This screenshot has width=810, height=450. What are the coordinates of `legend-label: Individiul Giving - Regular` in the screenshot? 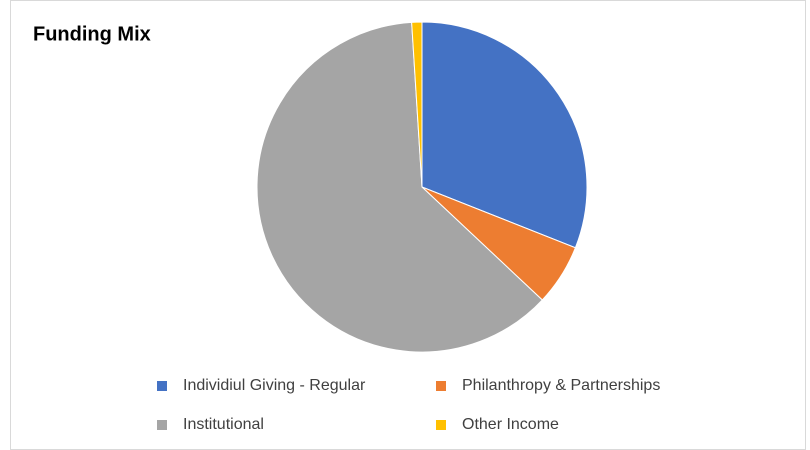 It's located at (274, 385).